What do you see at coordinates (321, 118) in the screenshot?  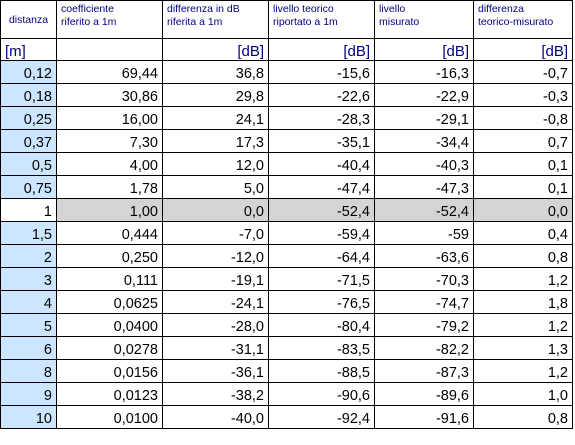 I see `theoretical-level-cell: -28,3` at bounding box center [321, 118].